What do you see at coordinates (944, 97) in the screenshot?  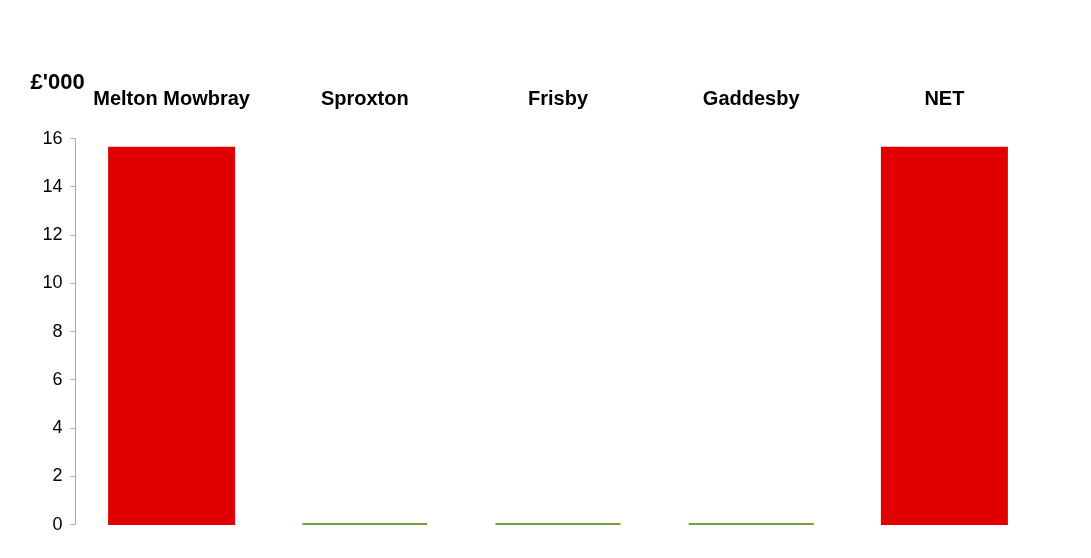 I see `x-tick-label: NET` at bounding box center [944, 97].